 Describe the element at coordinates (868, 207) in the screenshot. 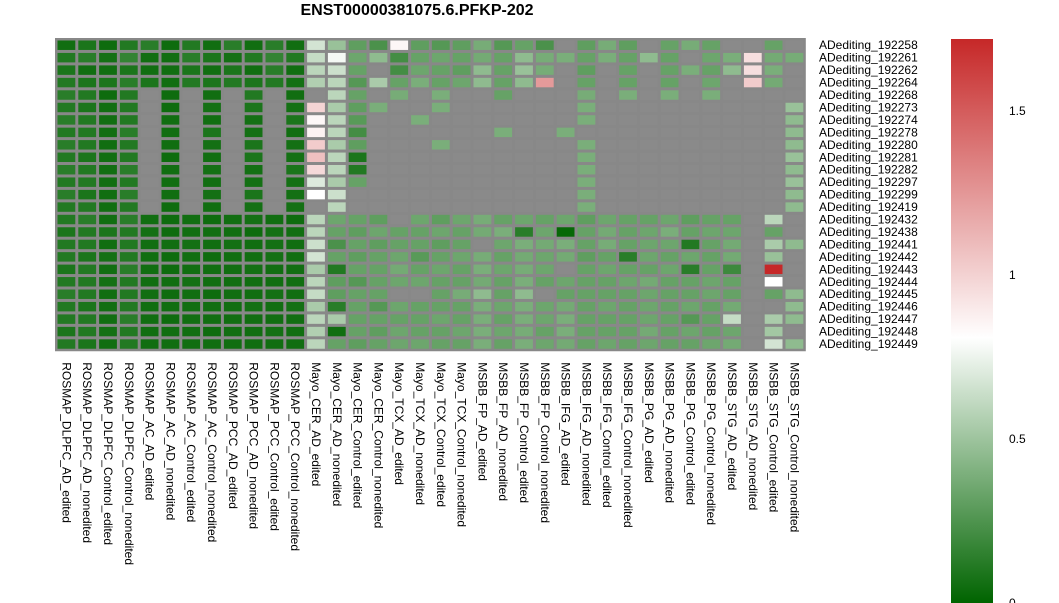

I see `row-label: ADediting_192419` at that location.